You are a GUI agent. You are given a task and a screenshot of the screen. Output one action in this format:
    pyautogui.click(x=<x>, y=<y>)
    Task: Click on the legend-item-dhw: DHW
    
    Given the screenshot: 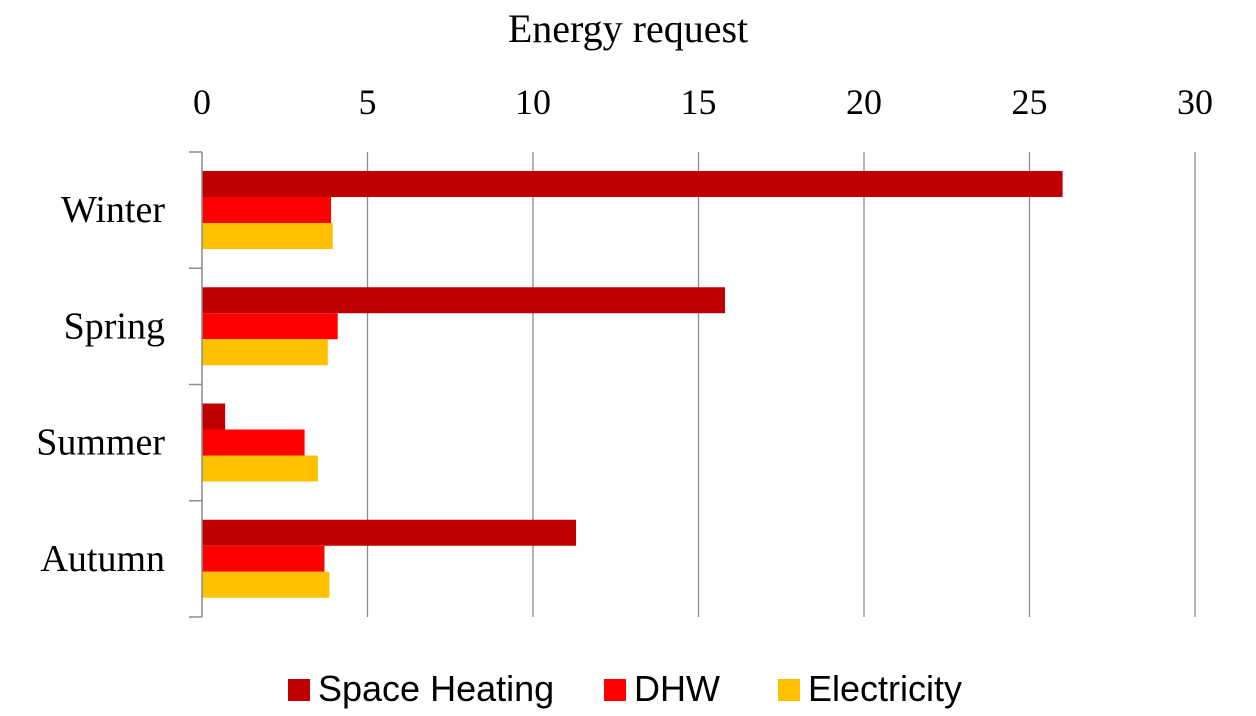 What is the action you would take?
    pyautogui.click(x=662, y=688)
    